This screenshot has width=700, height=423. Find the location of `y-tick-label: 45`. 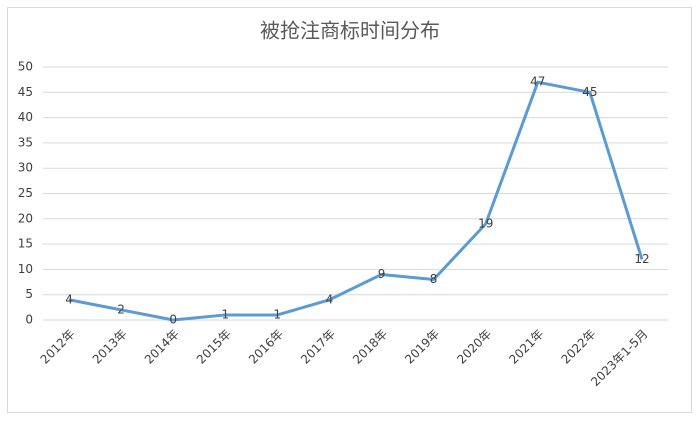

y-tick-label: 45 is located at coordinates (25, 92).